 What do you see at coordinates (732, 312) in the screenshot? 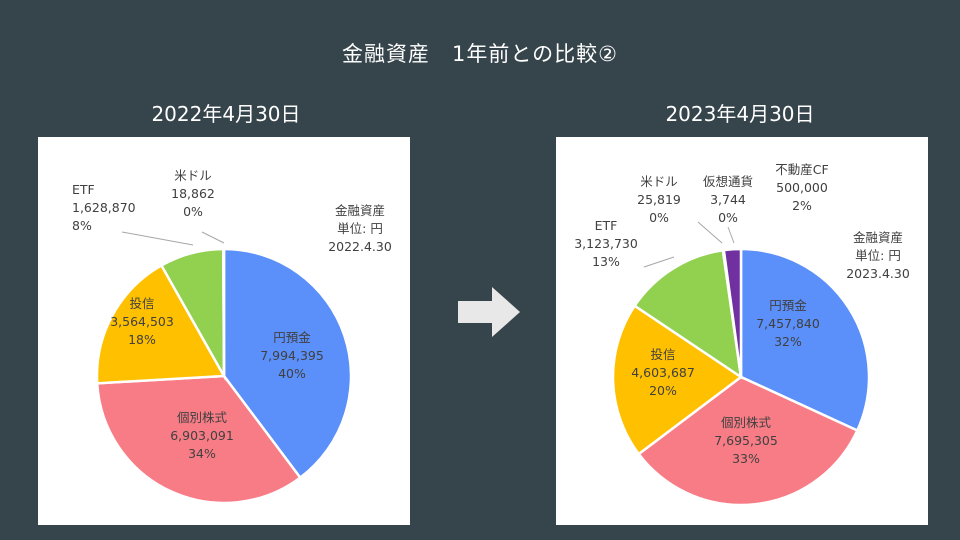
I see `pie-slice-不動産CF` at bounding box center [732, 312].